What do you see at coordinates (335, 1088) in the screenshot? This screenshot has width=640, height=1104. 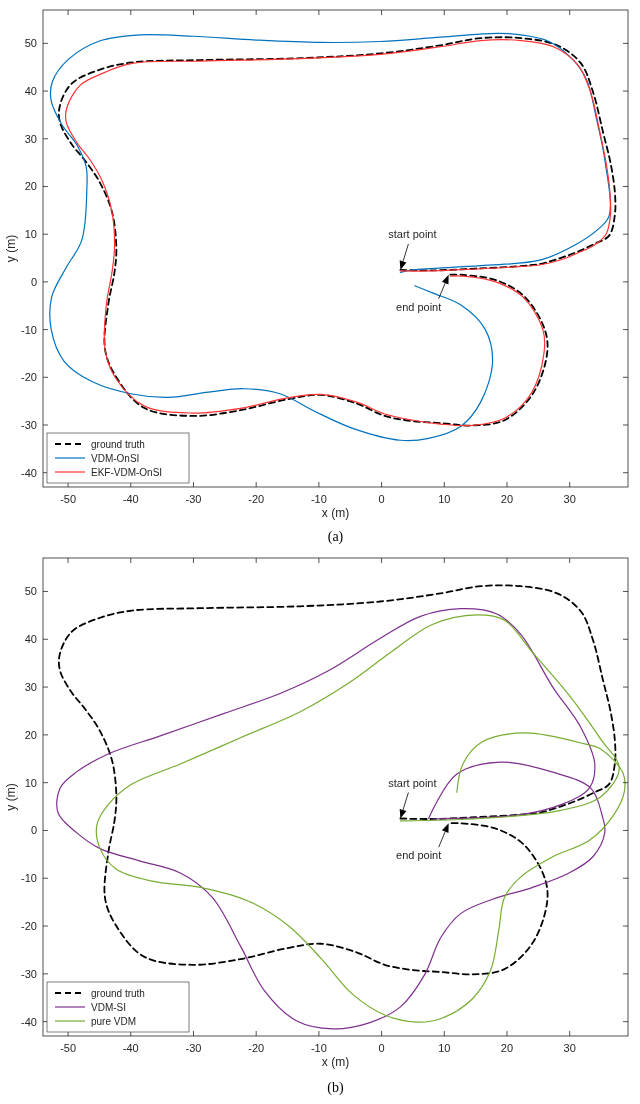 I see `text: (b)` at bounding box center [335, 1088].